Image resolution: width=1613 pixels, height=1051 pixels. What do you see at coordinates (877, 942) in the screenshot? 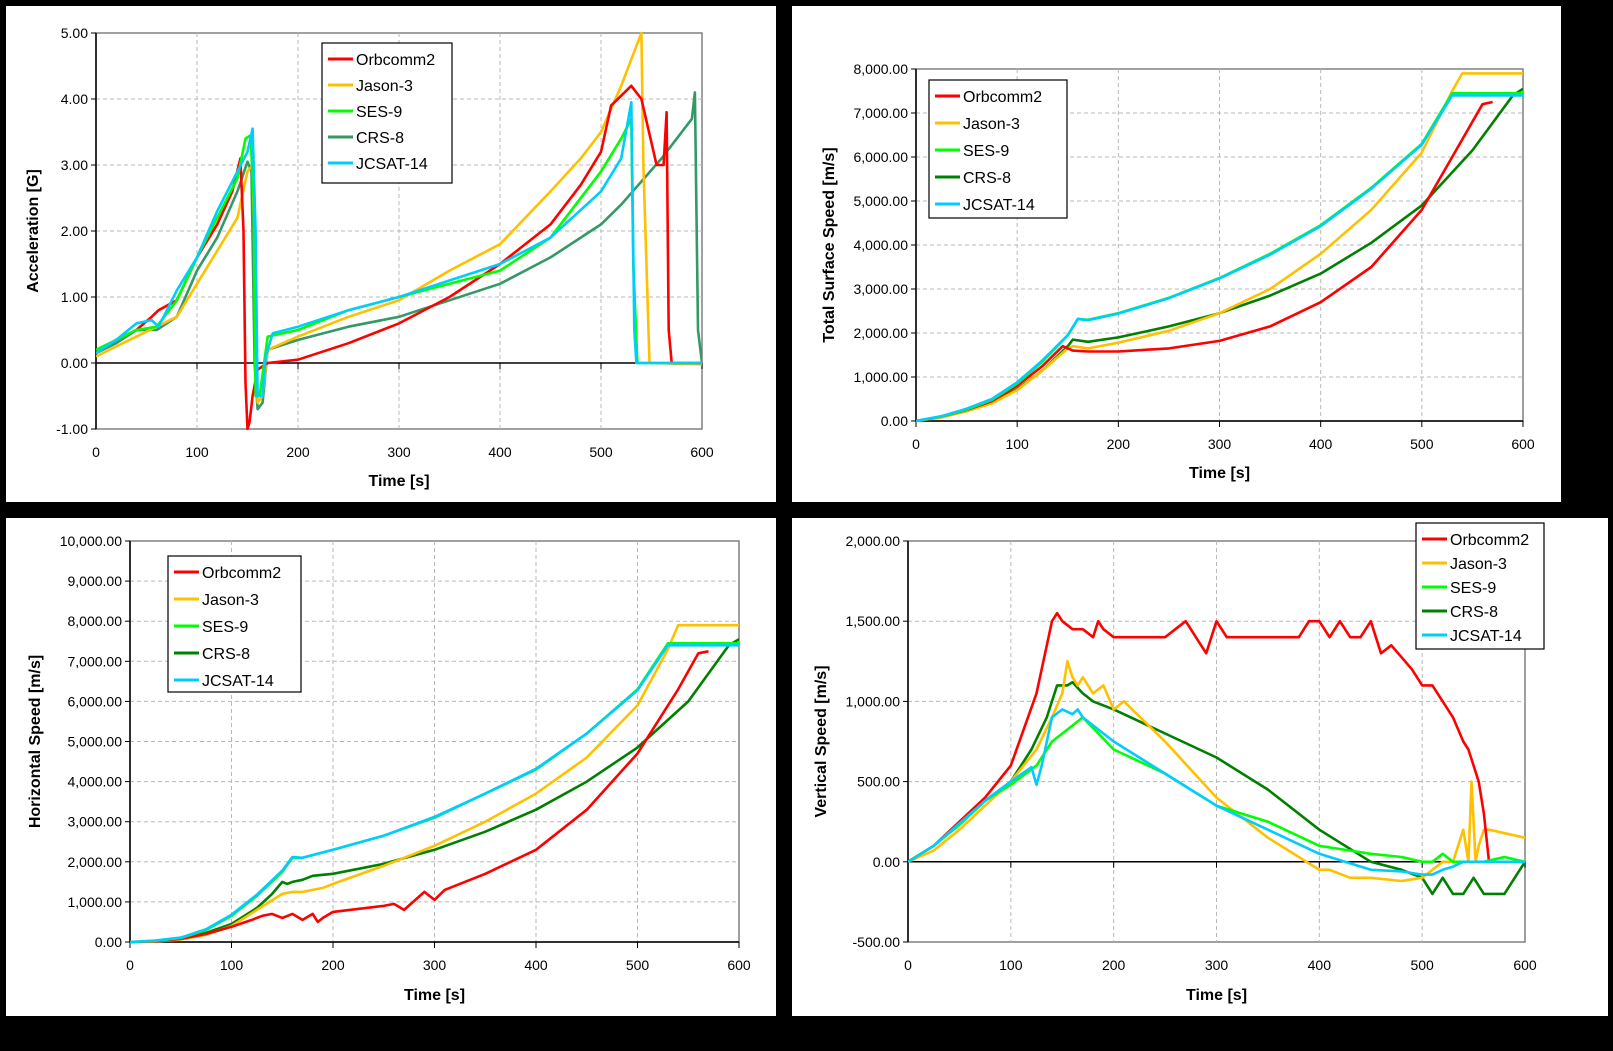
I see `y-tick-label: -500.00` at bounding box center [877, 942].